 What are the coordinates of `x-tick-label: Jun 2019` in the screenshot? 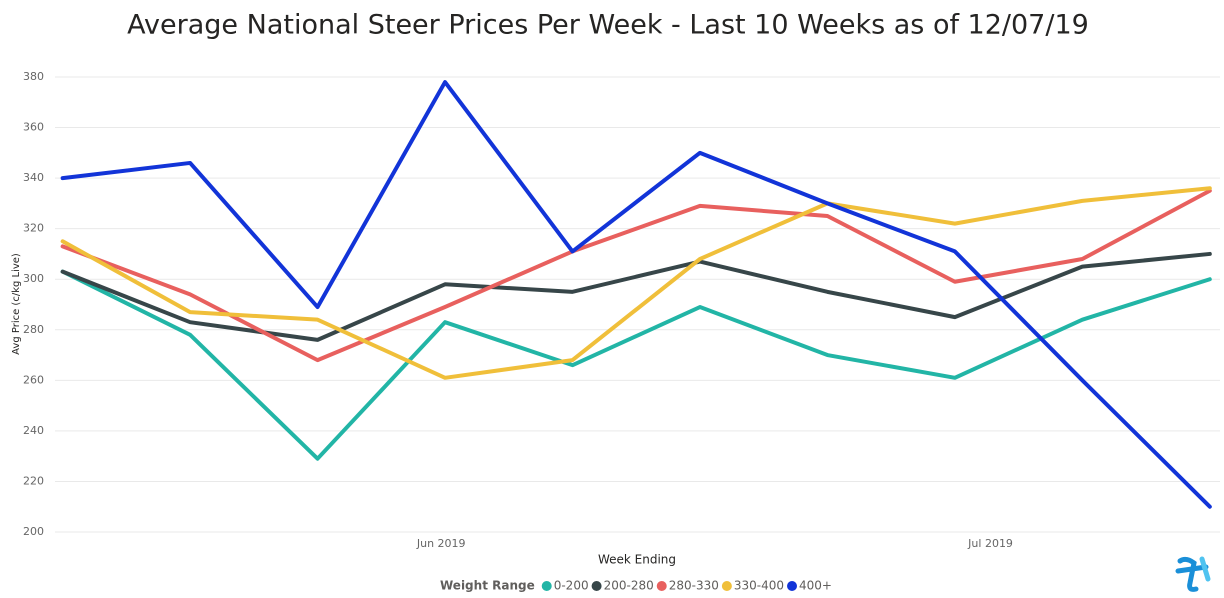 It's located at (441, 543).